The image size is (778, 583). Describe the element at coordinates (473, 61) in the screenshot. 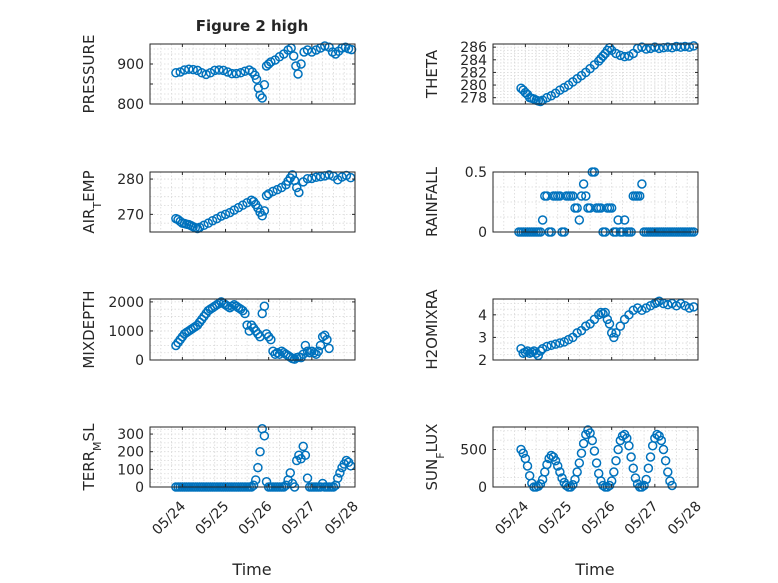

I see `y-tick-label: 284` at that location.